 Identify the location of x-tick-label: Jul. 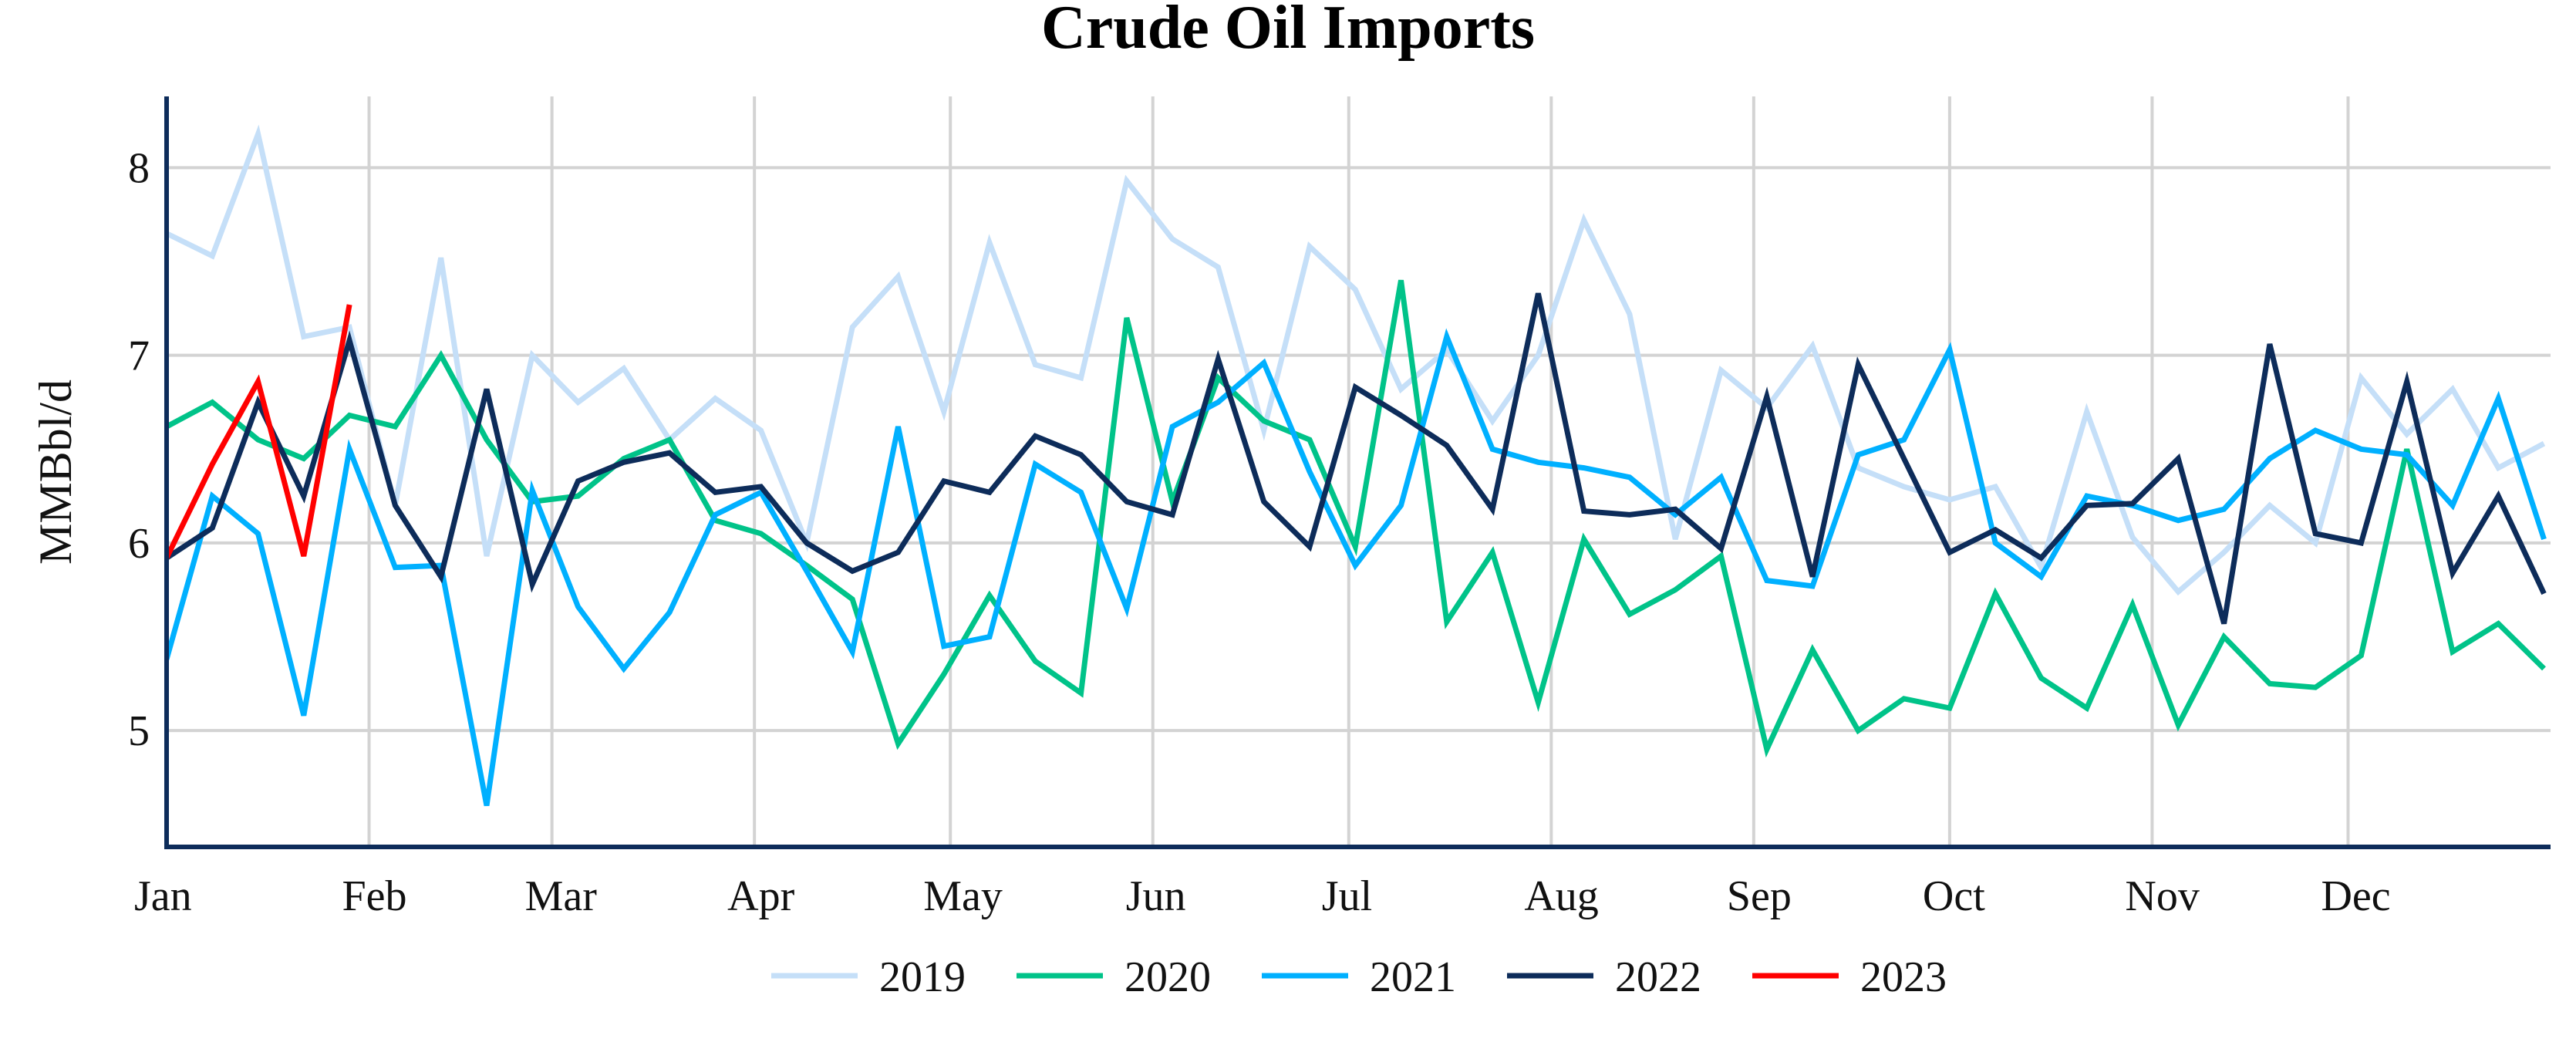
(1347, 896).